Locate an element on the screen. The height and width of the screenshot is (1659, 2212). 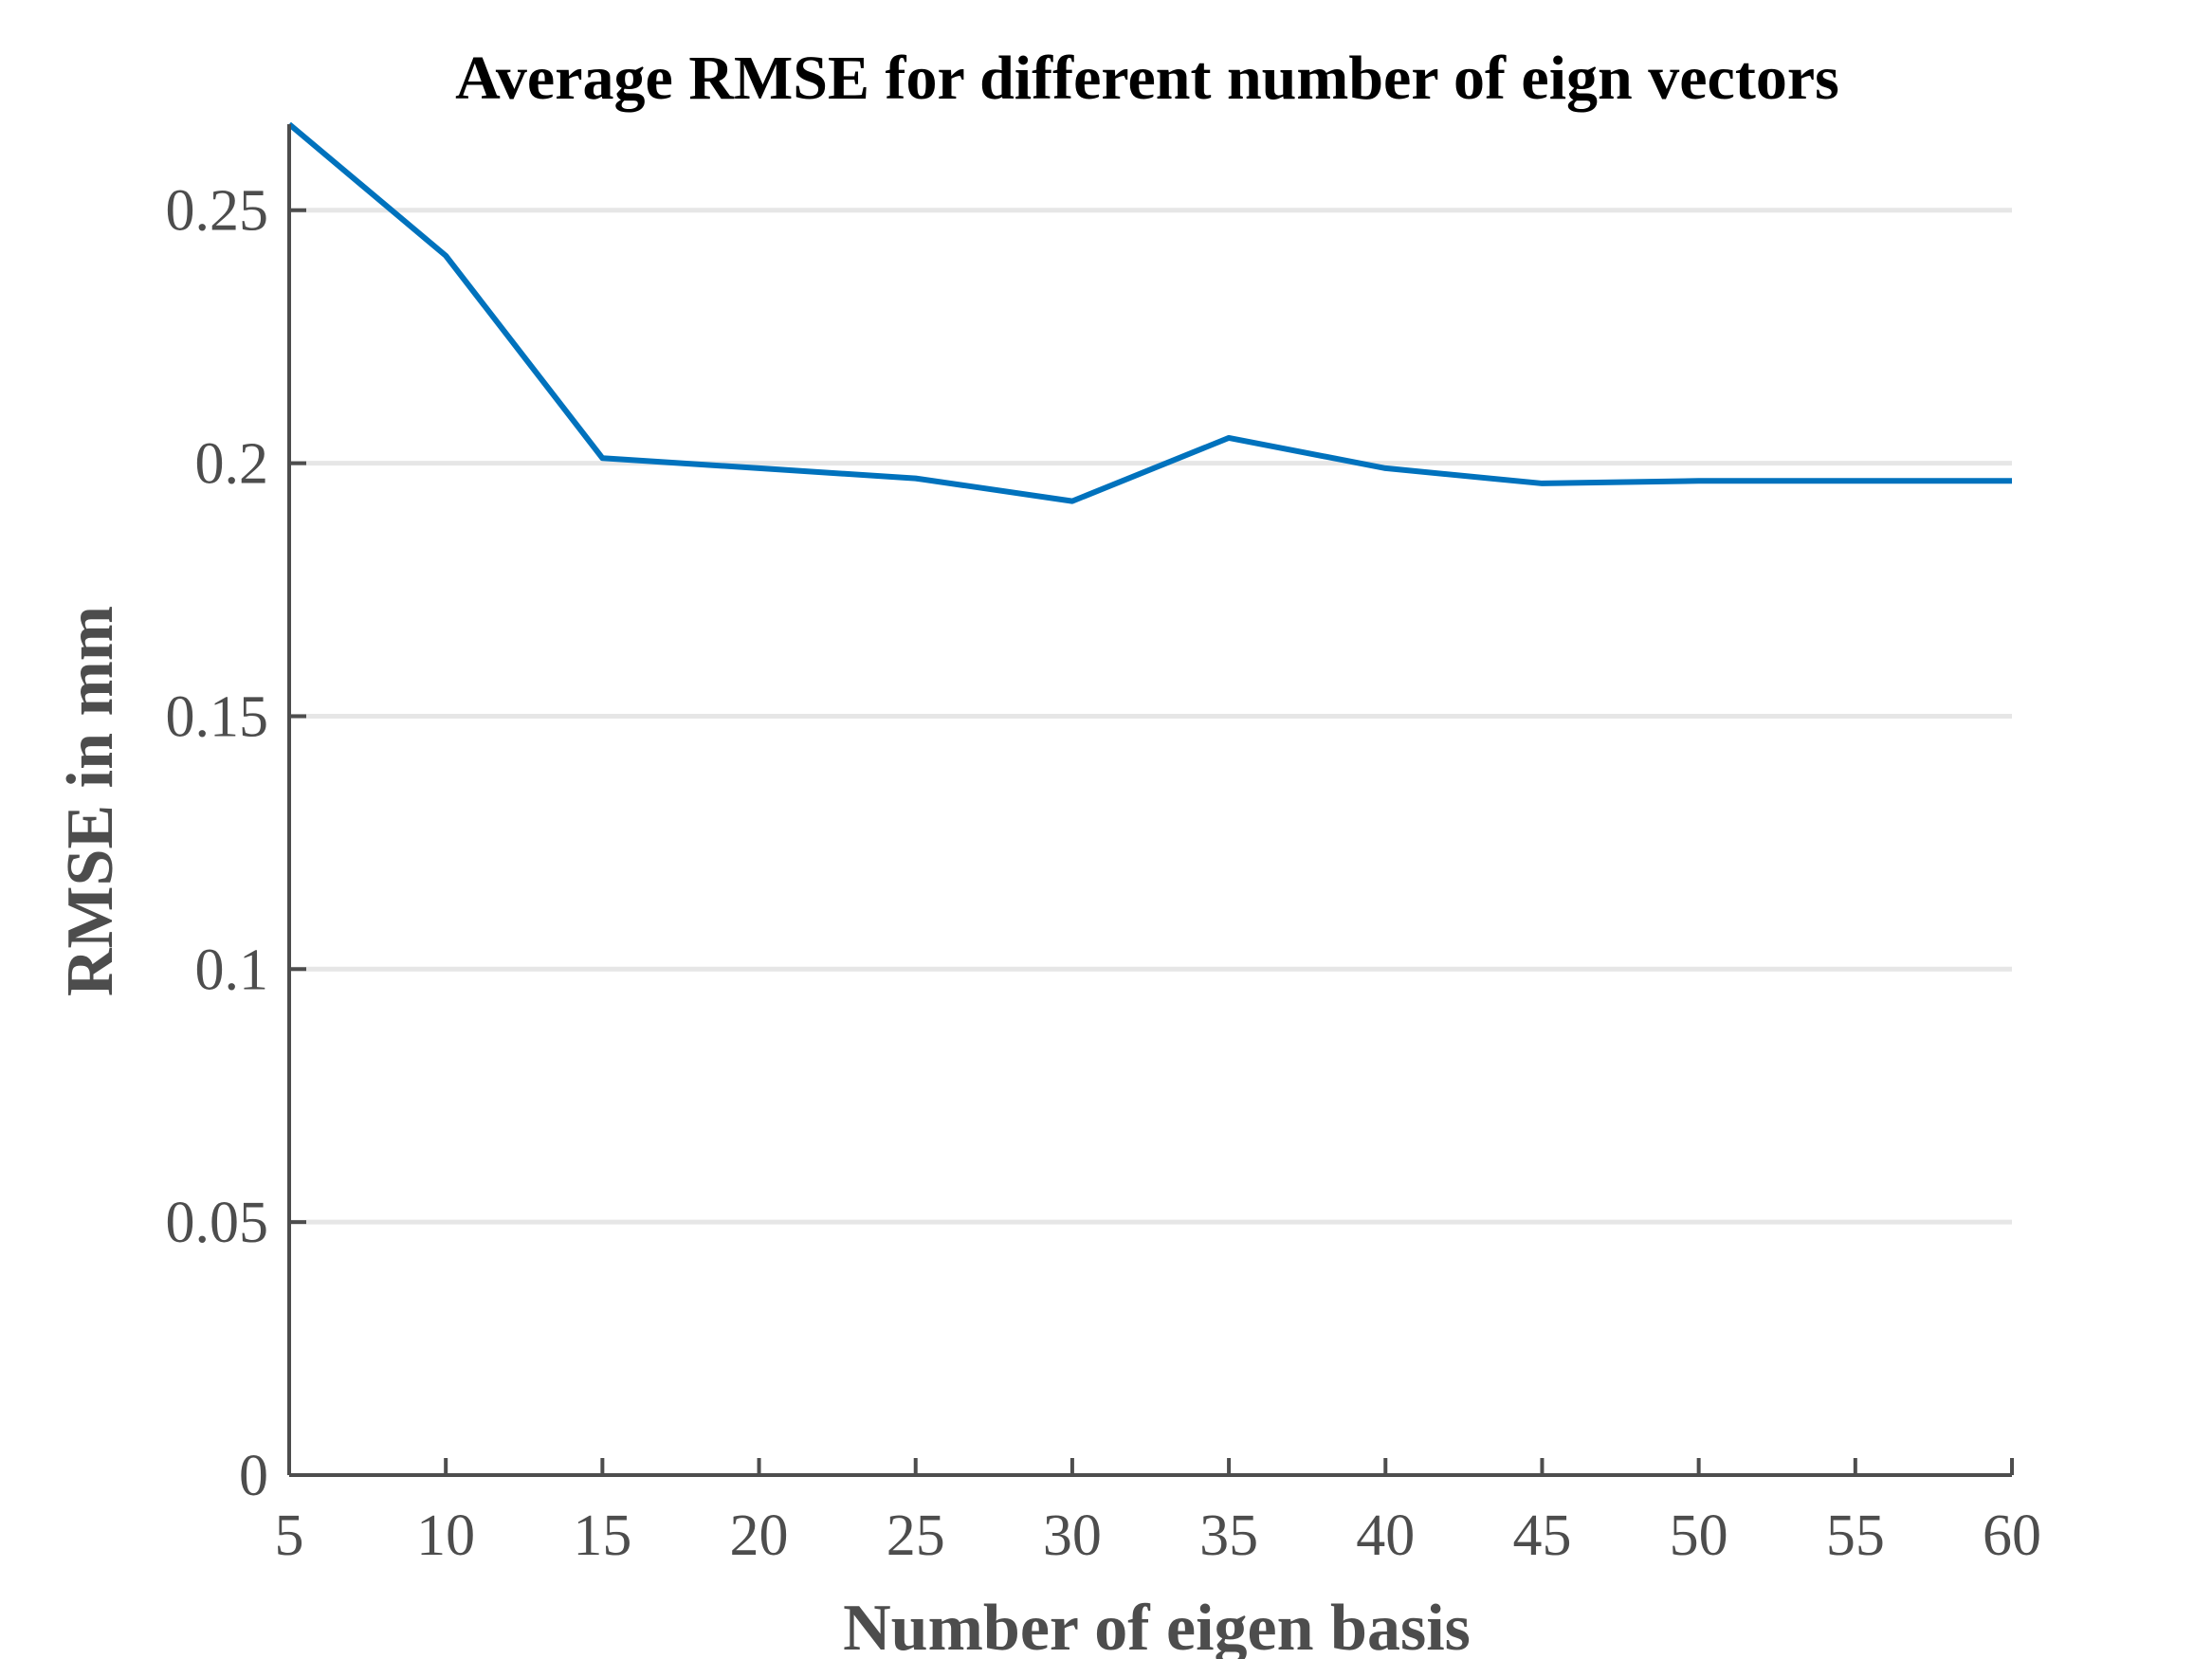
y-tick-label-5: 0.25 is located at coordinates (217, 211).